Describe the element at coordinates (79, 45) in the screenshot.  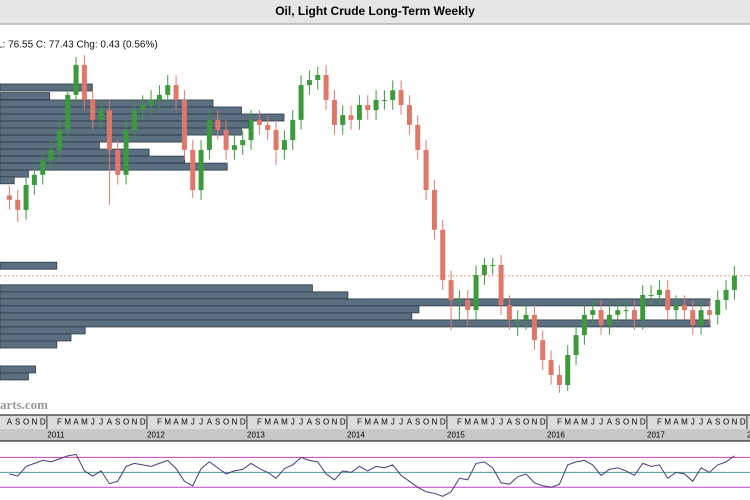
I see `price-header: L: 76.55 C: 77.43 Chg: 0.43 (0.56%)` at that location.